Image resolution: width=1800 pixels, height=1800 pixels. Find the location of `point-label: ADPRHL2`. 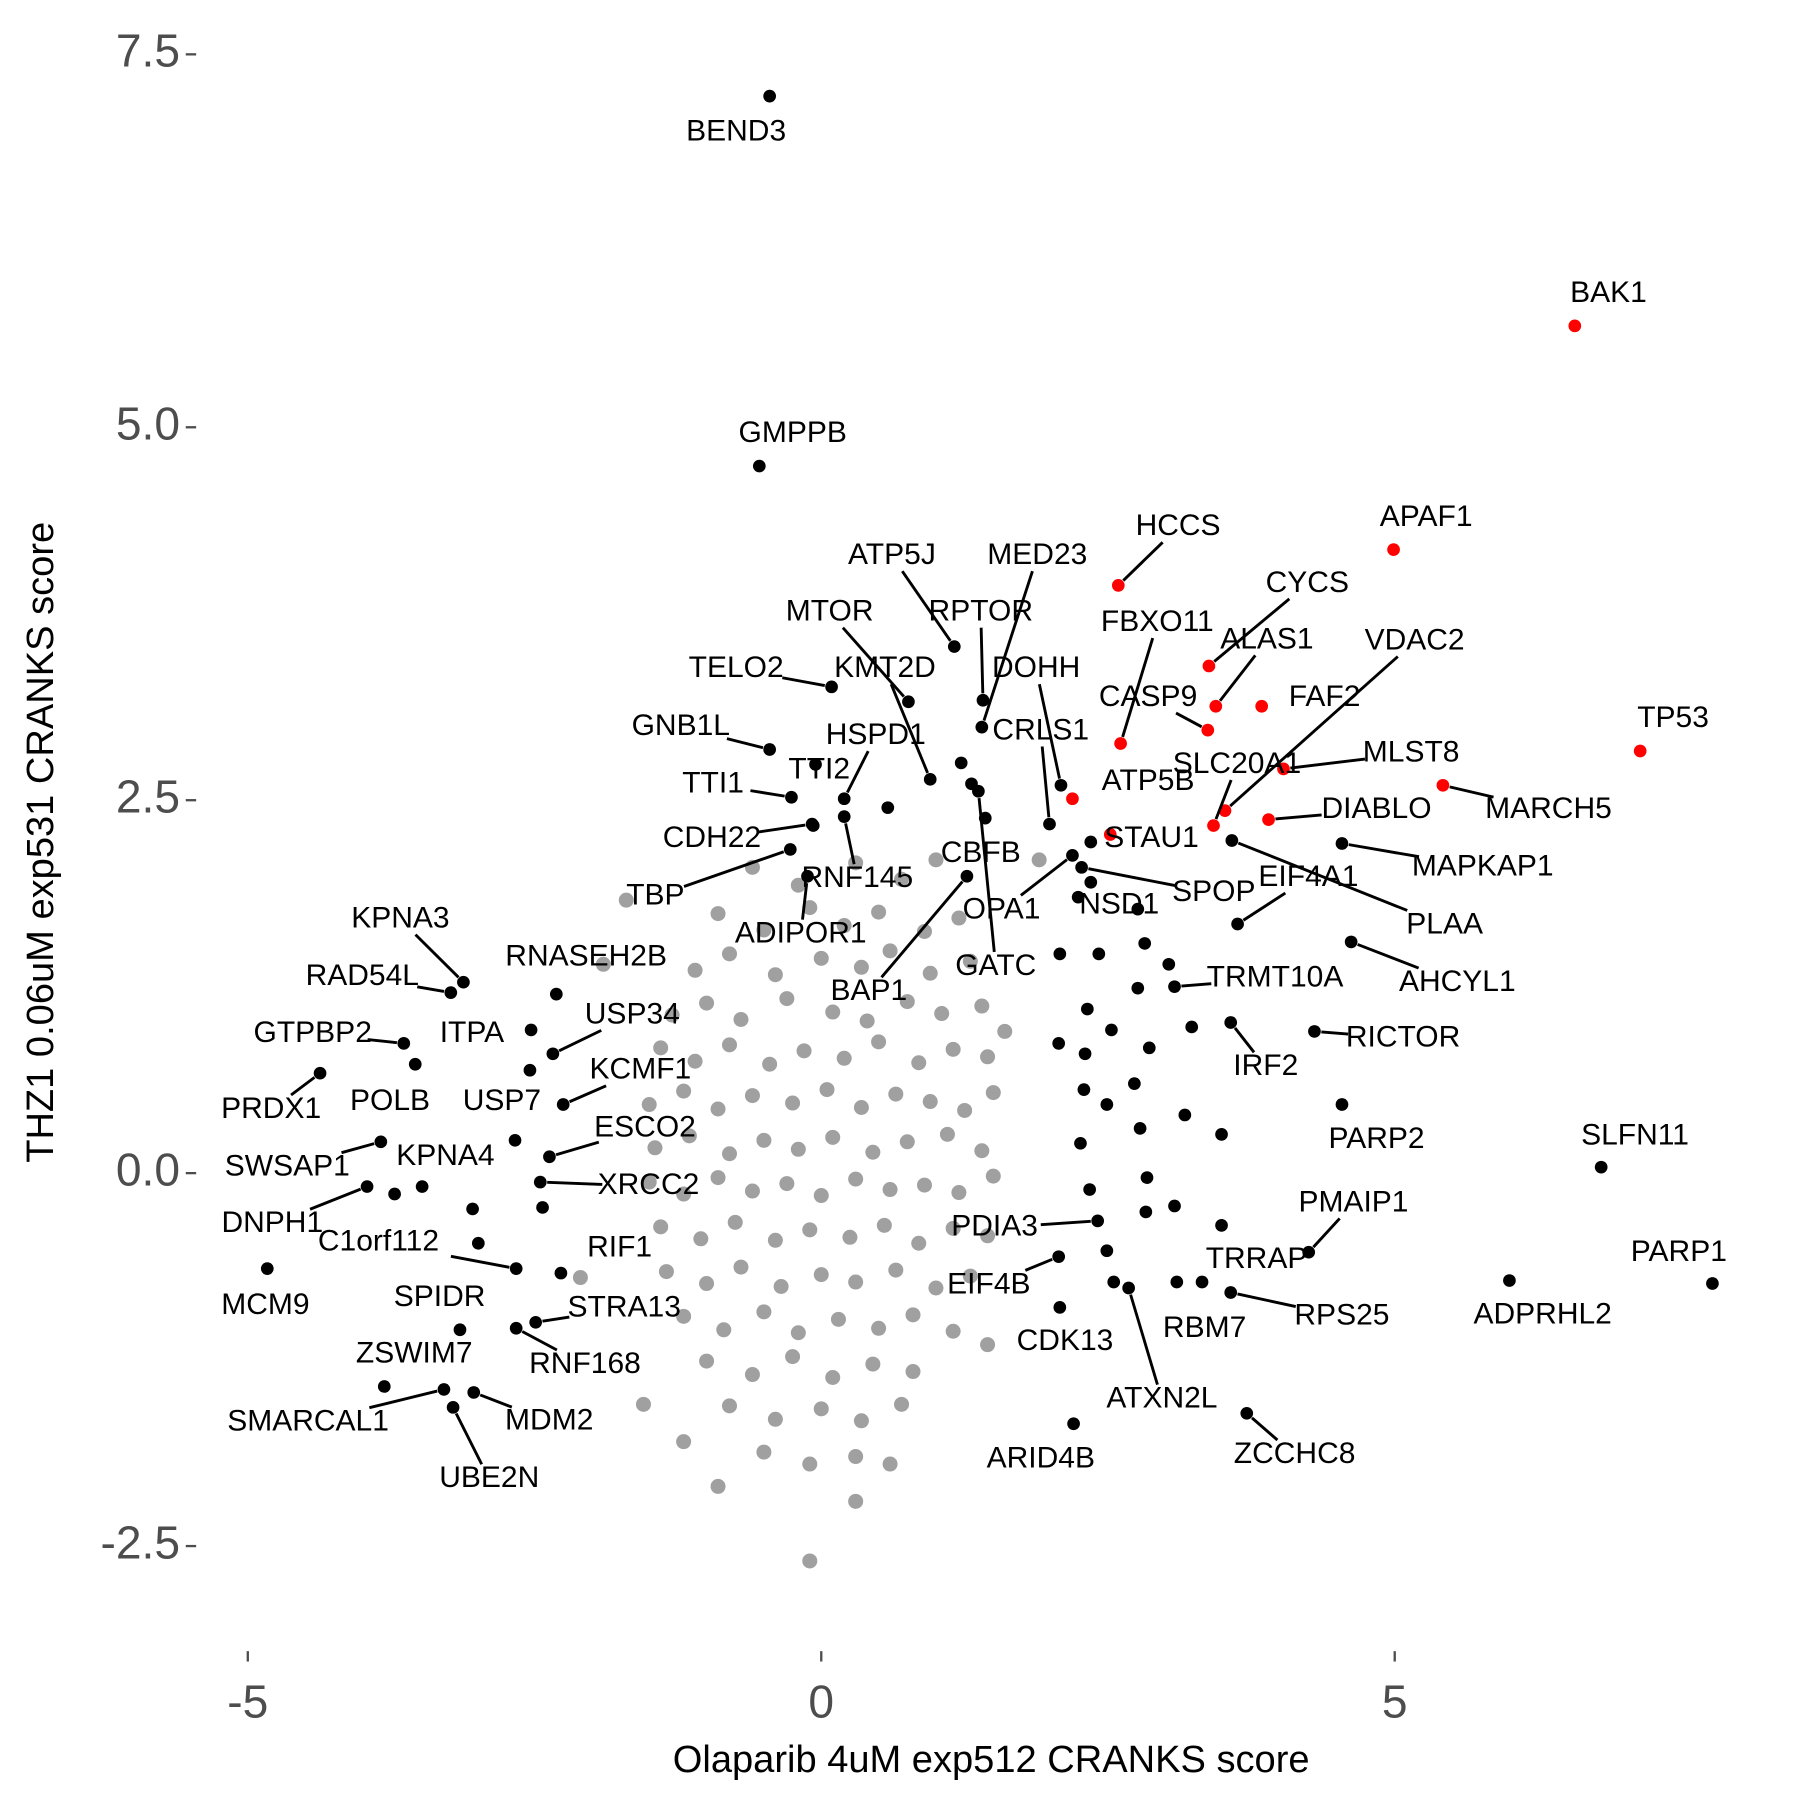

point-label: ADPRHL2 is located at coordinates (1542, 1313).